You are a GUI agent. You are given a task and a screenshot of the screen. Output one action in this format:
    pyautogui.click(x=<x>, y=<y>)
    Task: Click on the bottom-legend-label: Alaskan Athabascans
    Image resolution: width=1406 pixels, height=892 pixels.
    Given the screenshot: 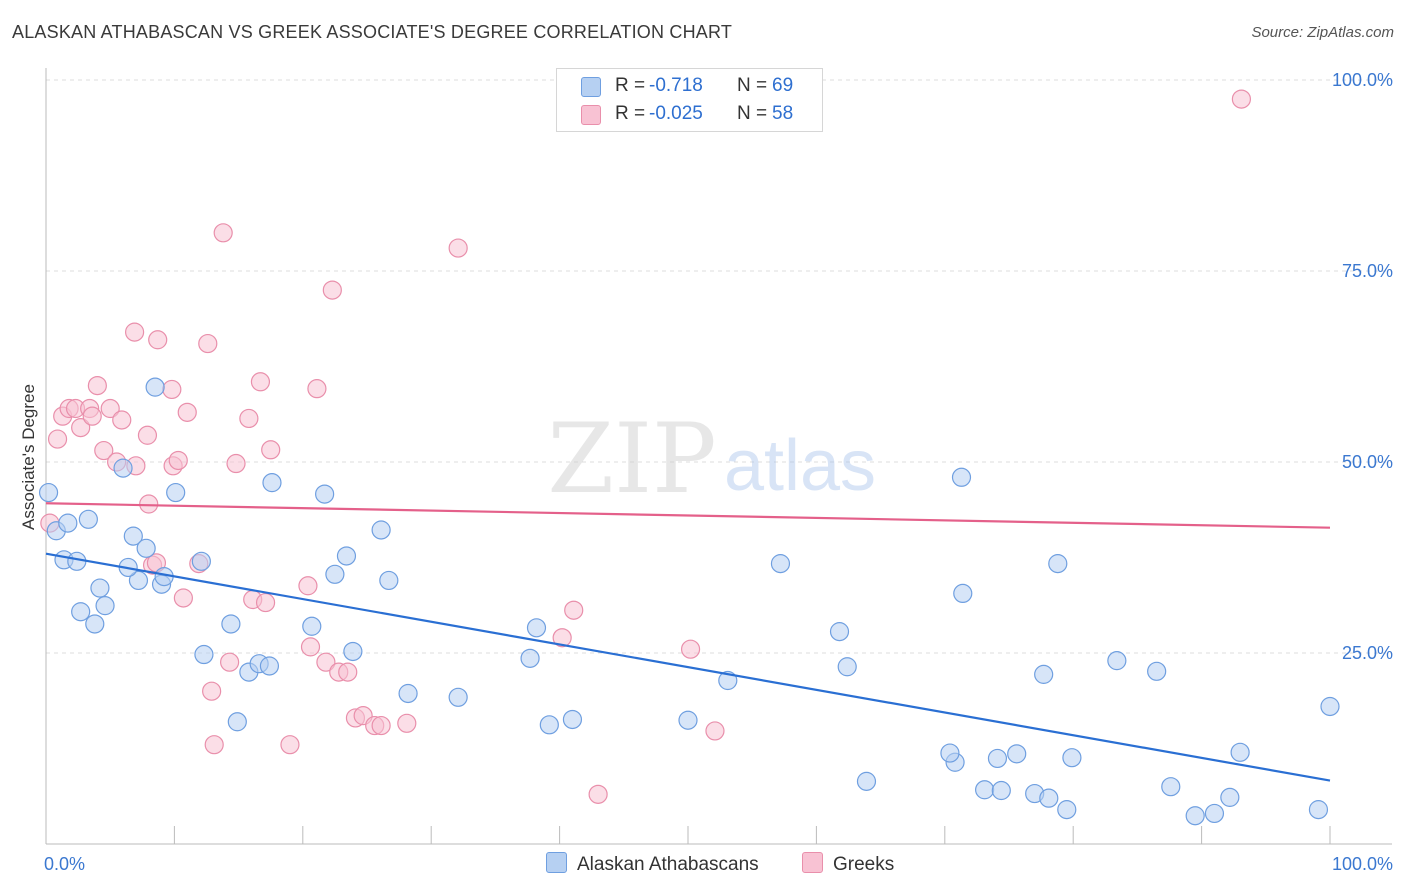 What is the action you would take?
    pyautogui.click(x=668, y=864)
    